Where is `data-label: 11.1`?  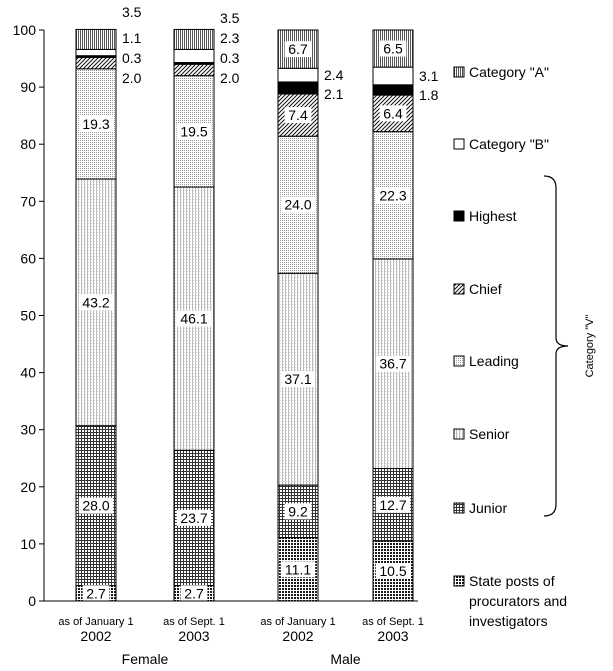 data-label: 11.1 is located at coordinates (298, 569).